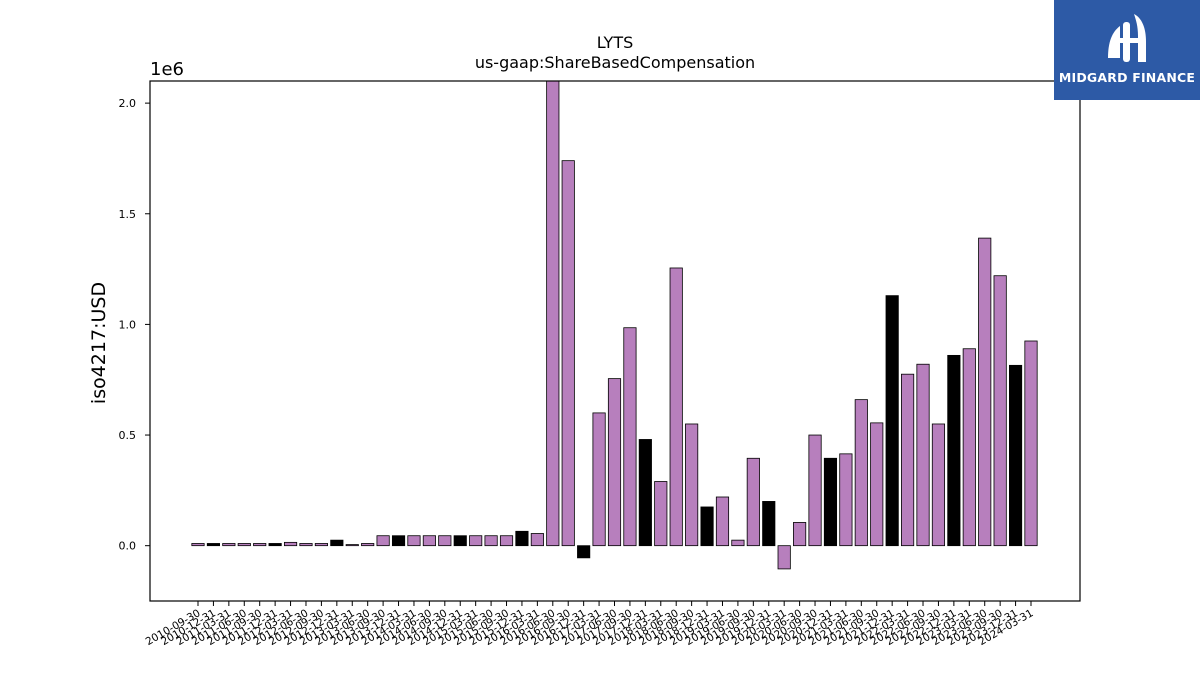 The image size is (1200, 675). What do you see at coordinates (99, 343) in the screenshot?
I see `y-axis-label: iso4217:USD` at bounding box center [99, 343].